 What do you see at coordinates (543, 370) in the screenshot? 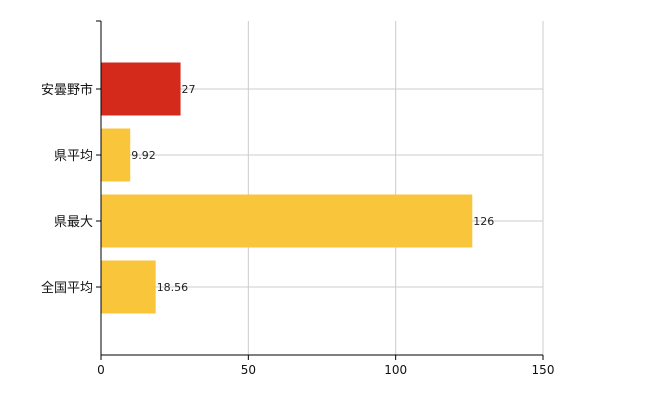
I see `x-tick-label: 150` at bounding box center [543, 370].